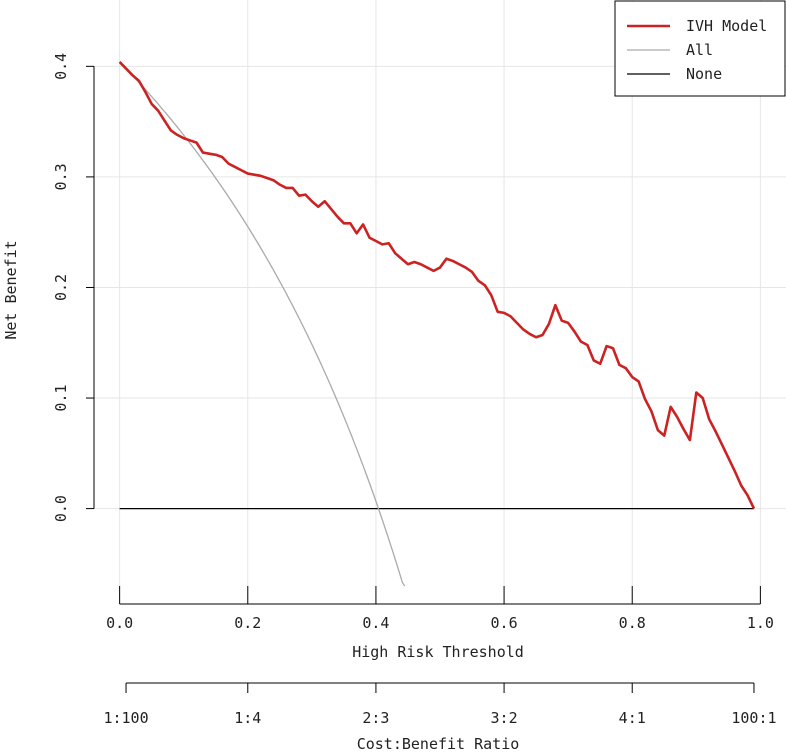  I want to click on y-tick-label: 0.4, so click(61, 66).